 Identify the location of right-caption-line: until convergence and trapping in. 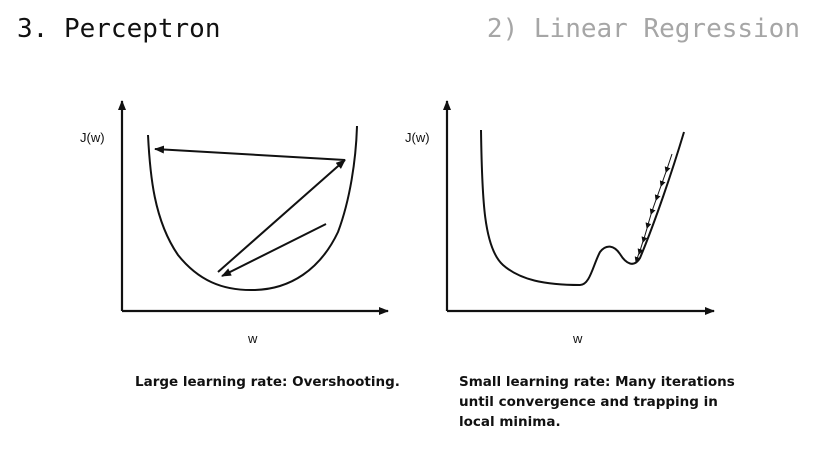
(588, 402).